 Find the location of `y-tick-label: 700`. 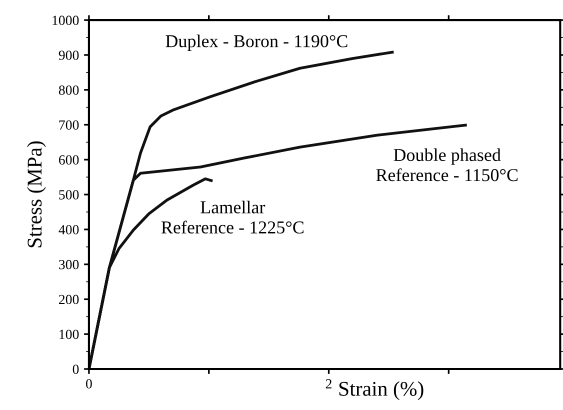

y-tick-label: 700 is located at coordinates (69, 125).